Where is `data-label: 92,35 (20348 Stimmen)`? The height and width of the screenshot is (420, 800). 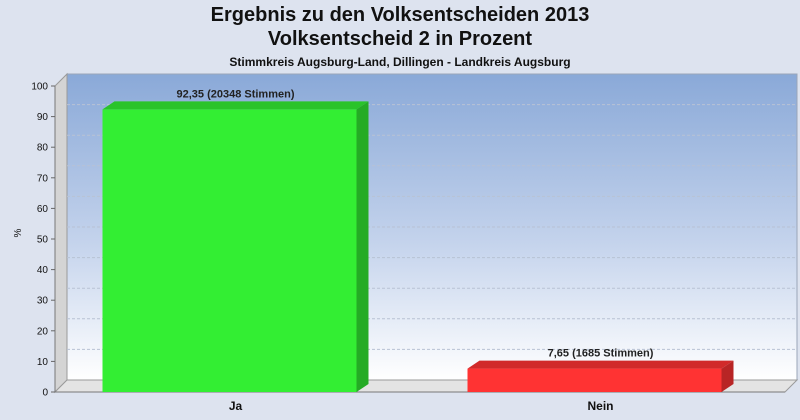
data-label: 92,35 (20348 Stimmen) is located at coordinates (235, 94).